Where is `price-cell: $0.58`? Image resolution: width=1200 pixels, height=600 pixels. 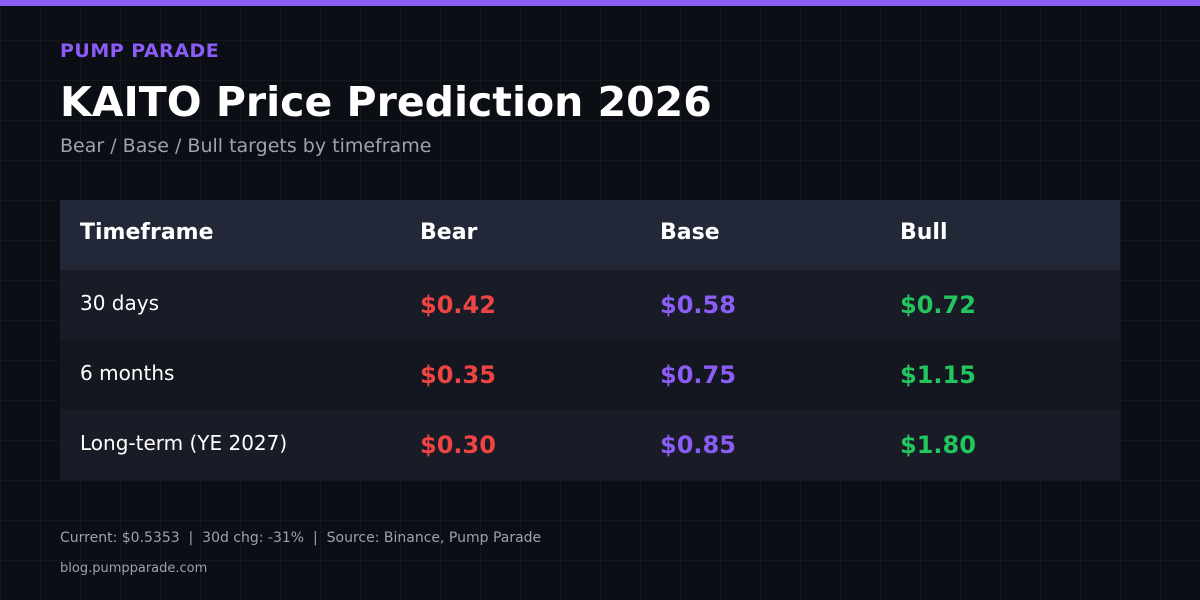
price-cell: $0.58 is located at coordinates (698, 305).